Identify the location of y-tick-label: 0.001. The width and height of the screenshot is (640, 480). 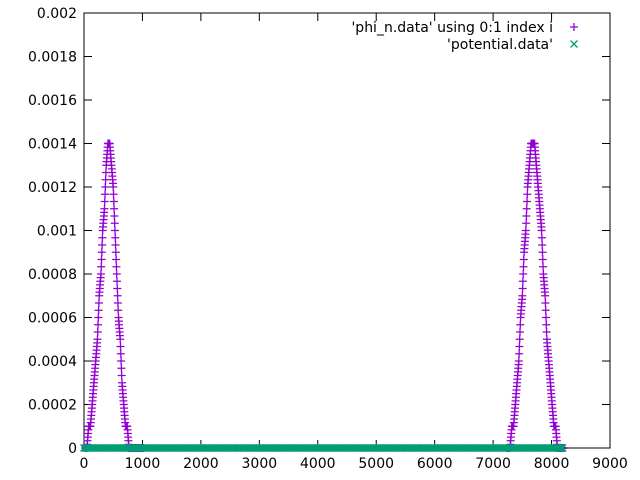
(57, 232).